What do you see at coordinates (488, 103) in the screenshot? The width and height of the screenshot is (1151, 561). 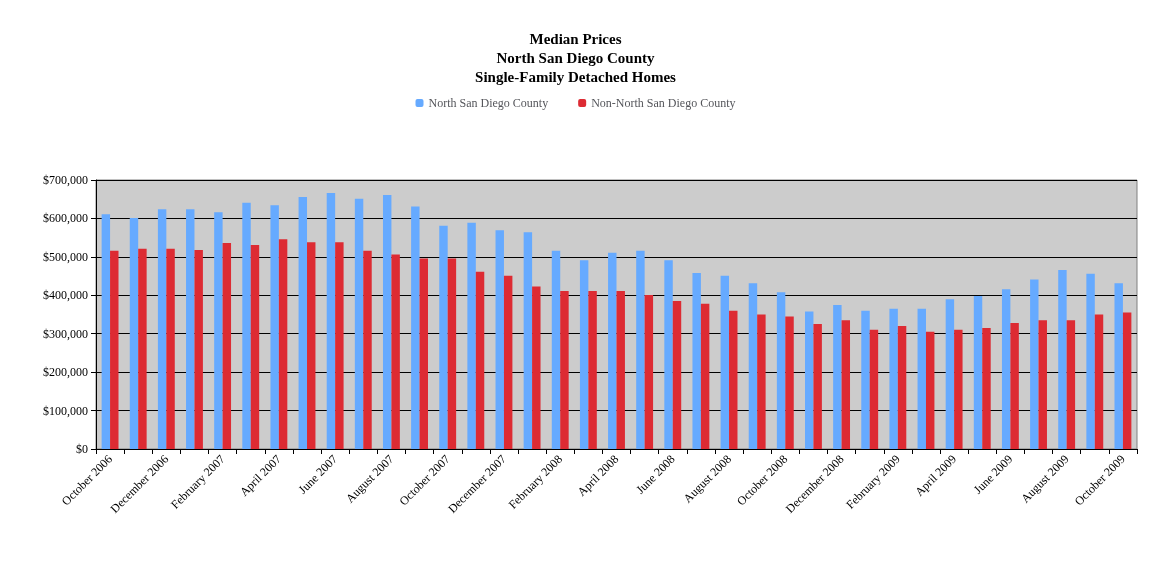 I see `legend-label: North San Diego County` at bounding box center [488, 103].